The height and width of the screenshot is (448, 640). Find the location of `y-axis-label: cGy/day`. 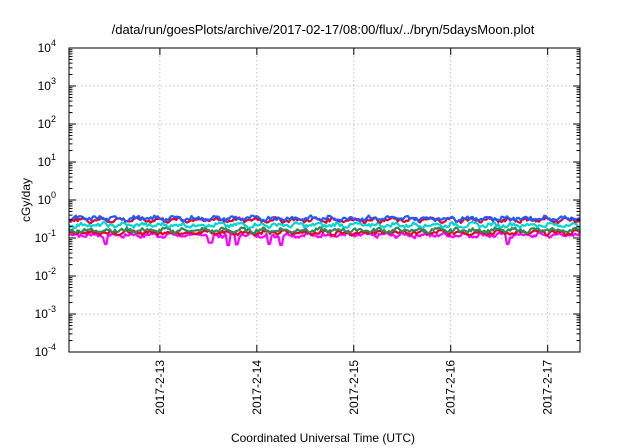

y-axis-label: cGy/day is located at coordinates (26, 200).